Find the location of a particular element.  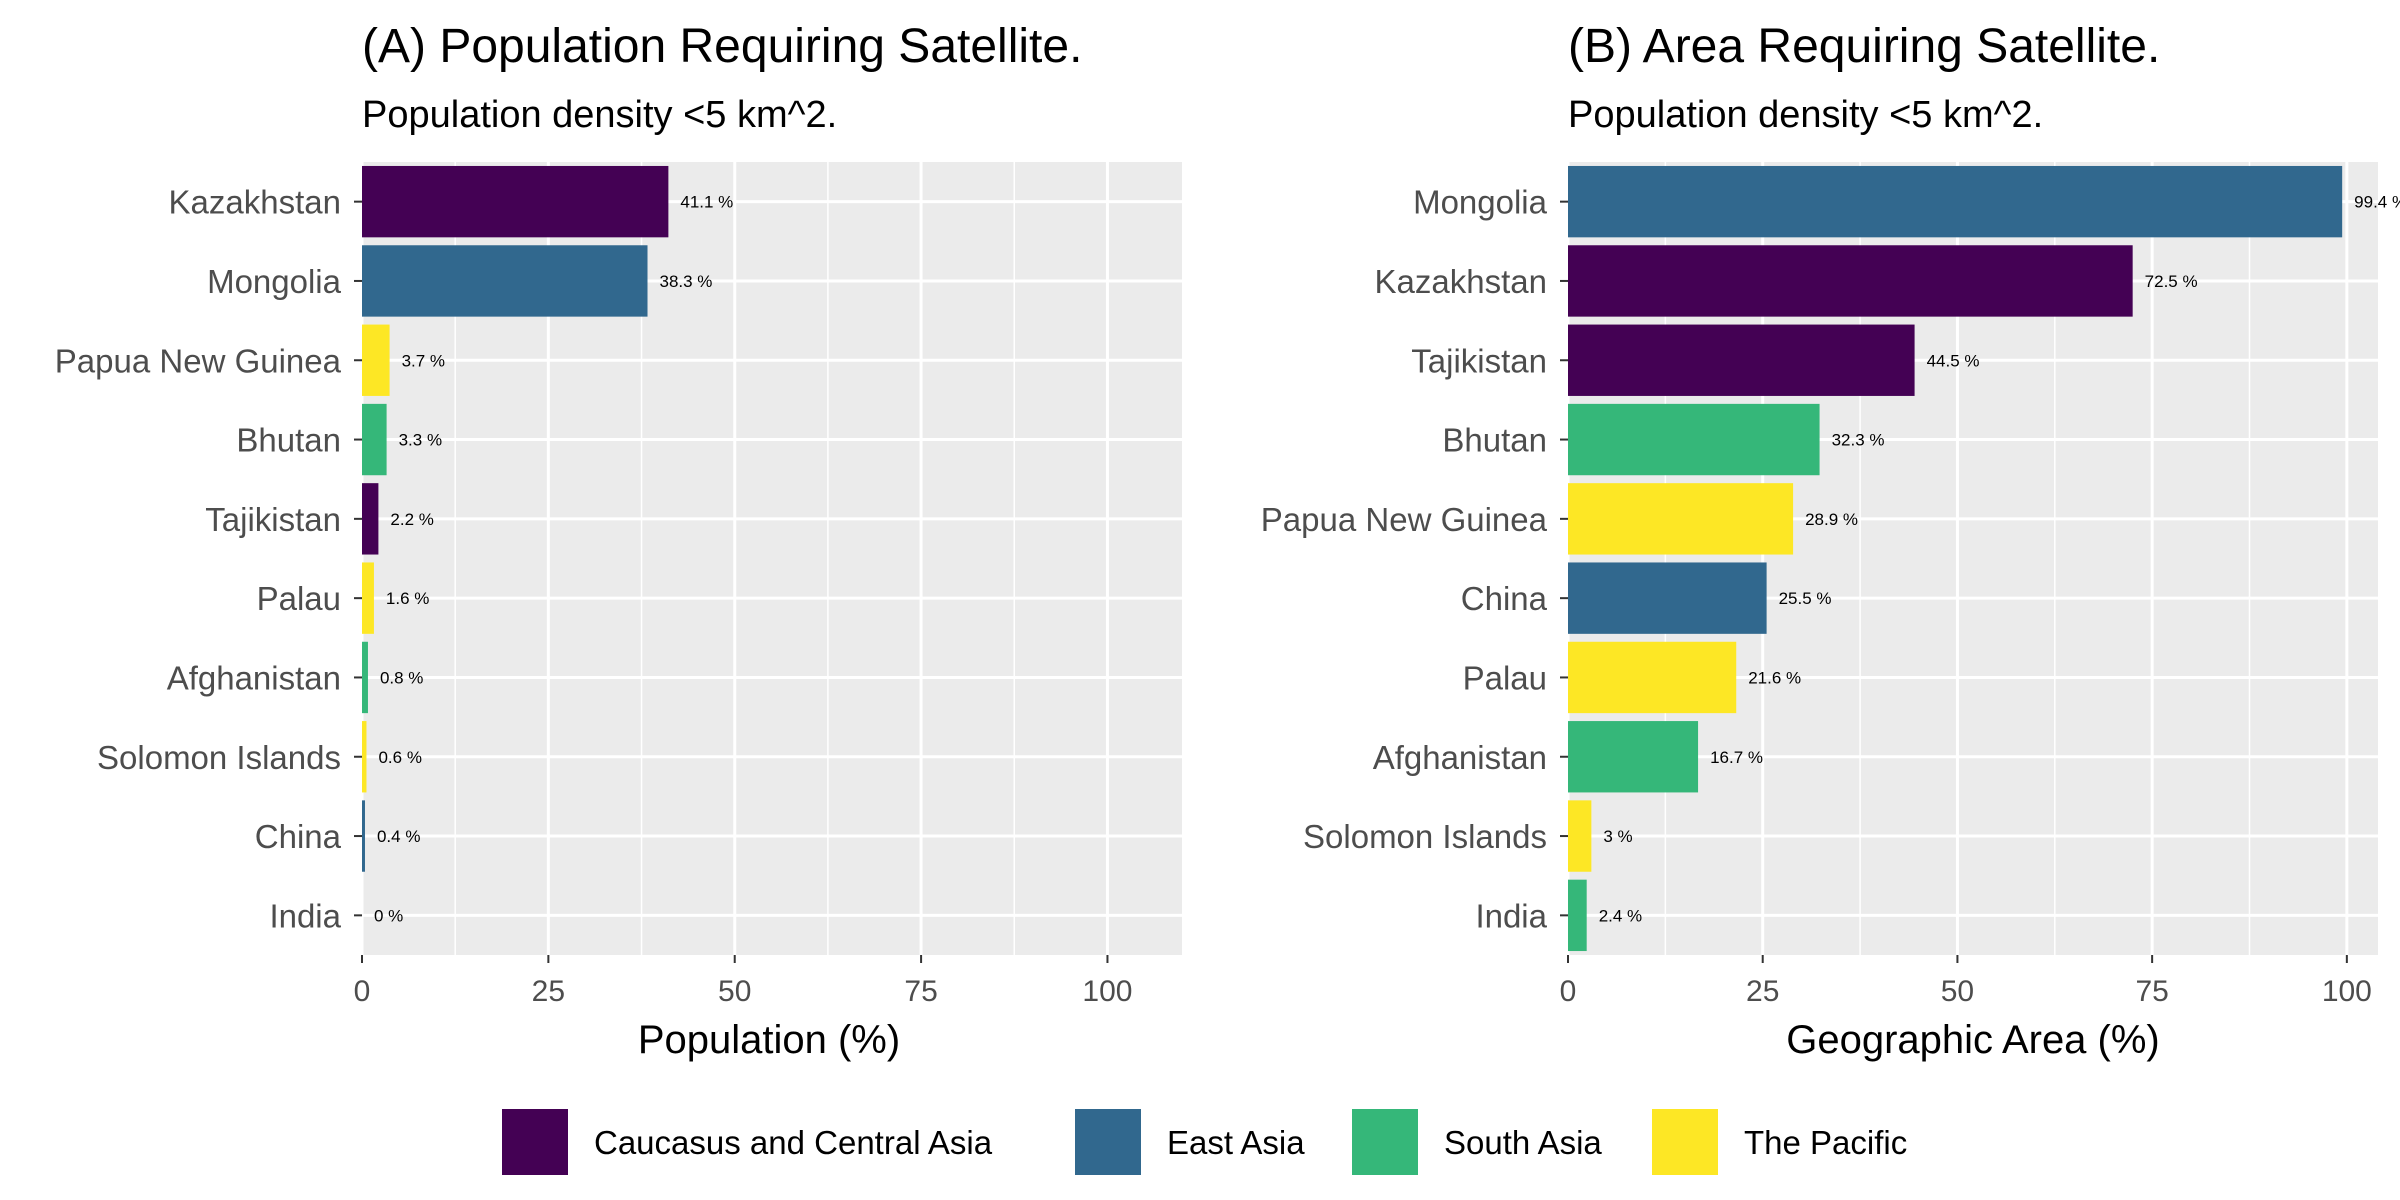

panel-a-data-label: 2.2 % is located at coordinates (411, 519).